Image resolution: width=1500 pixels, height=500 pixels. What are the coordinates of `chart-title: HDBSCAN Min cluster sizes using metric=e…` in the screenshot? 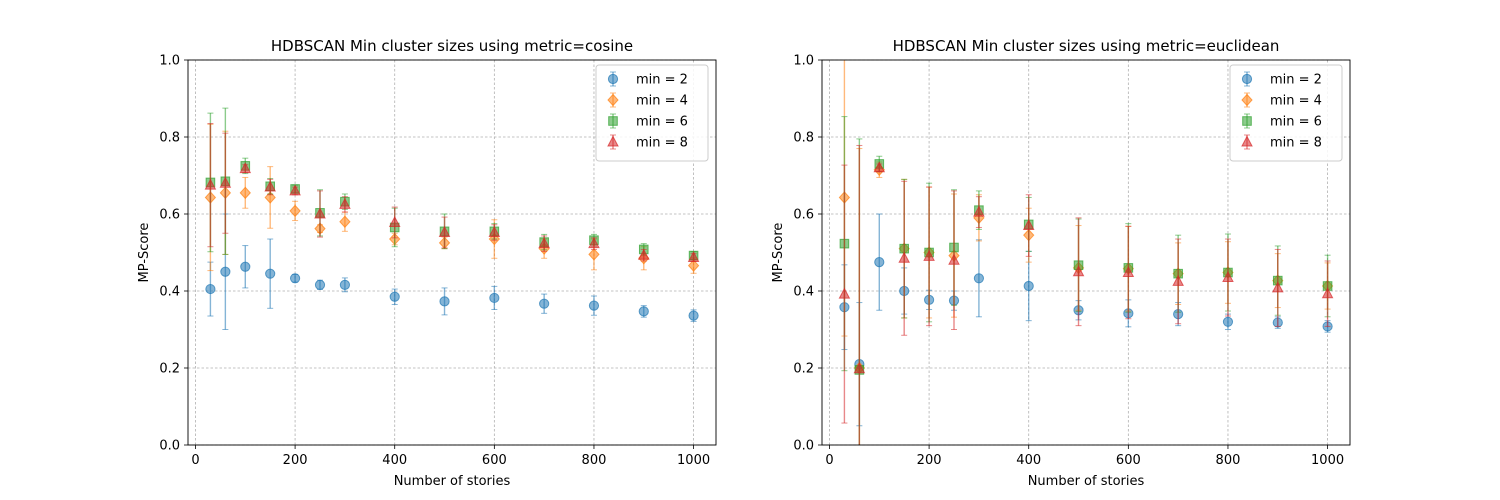 It's located at (1086, 46).